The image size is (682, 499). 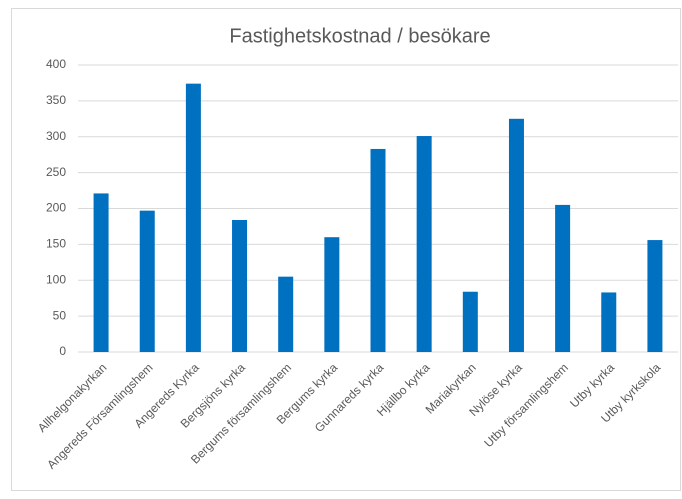 I want to click on y-tick-label: 150, so click(x=56, y=244).